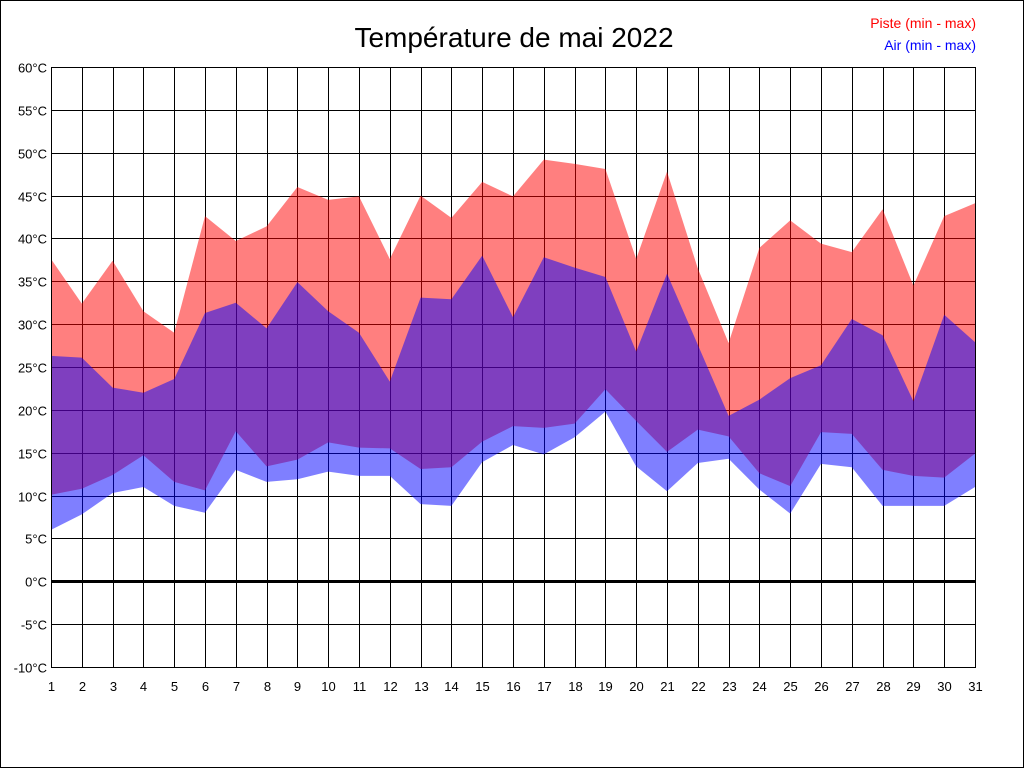  What do you see at coordinates (32, 325) in the screenshot?
I see `y-tick-label: 30°C` at bounding box center [32, 325].